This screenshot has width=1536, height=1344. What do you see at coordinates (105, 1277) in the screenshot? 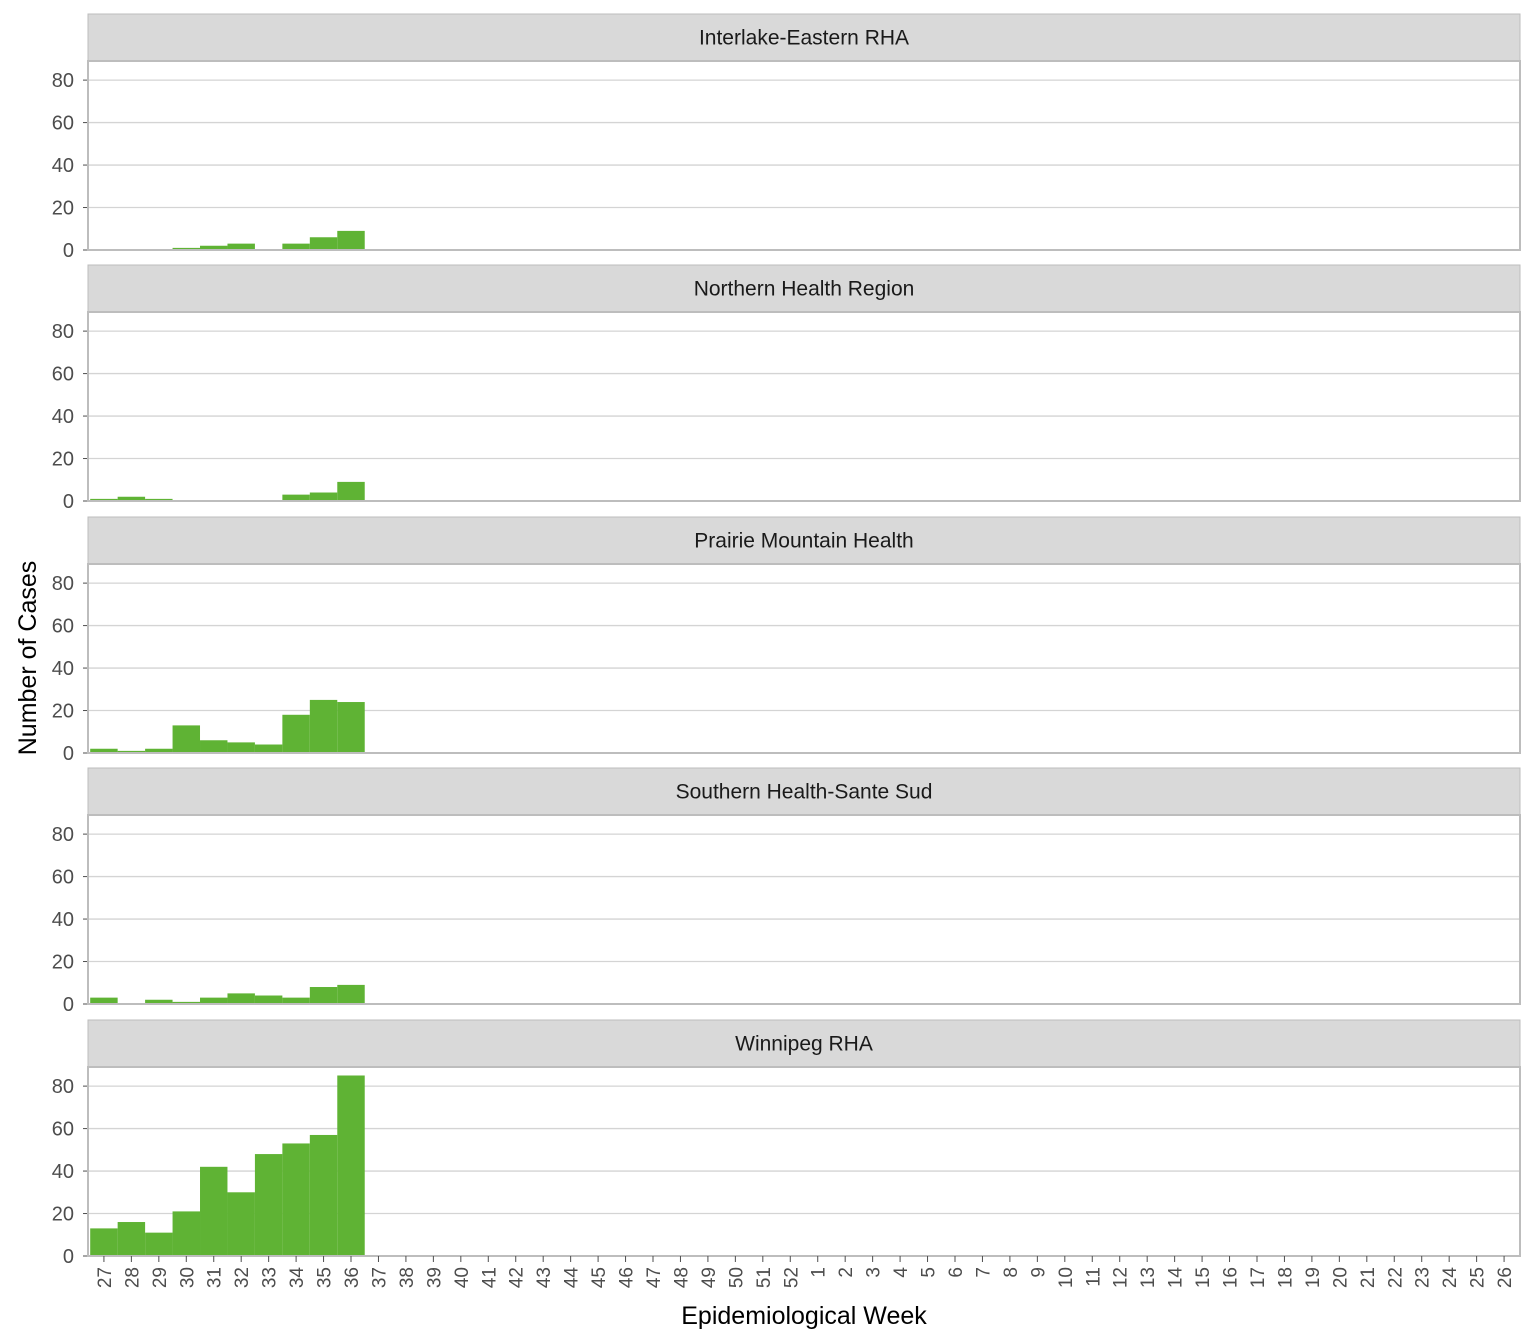
I see `x-tick-label: 27` at bounding box center [105, 1277].